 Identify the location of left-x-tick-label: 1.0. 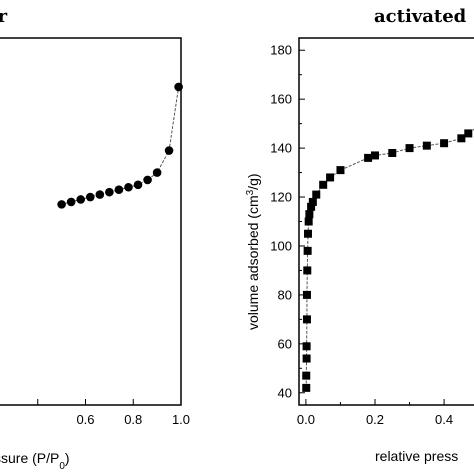
(181, 419).